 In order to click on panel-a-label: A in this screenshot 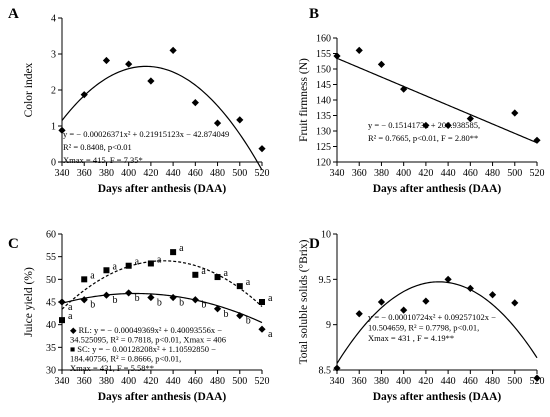, I will do `click(13, 14)`.